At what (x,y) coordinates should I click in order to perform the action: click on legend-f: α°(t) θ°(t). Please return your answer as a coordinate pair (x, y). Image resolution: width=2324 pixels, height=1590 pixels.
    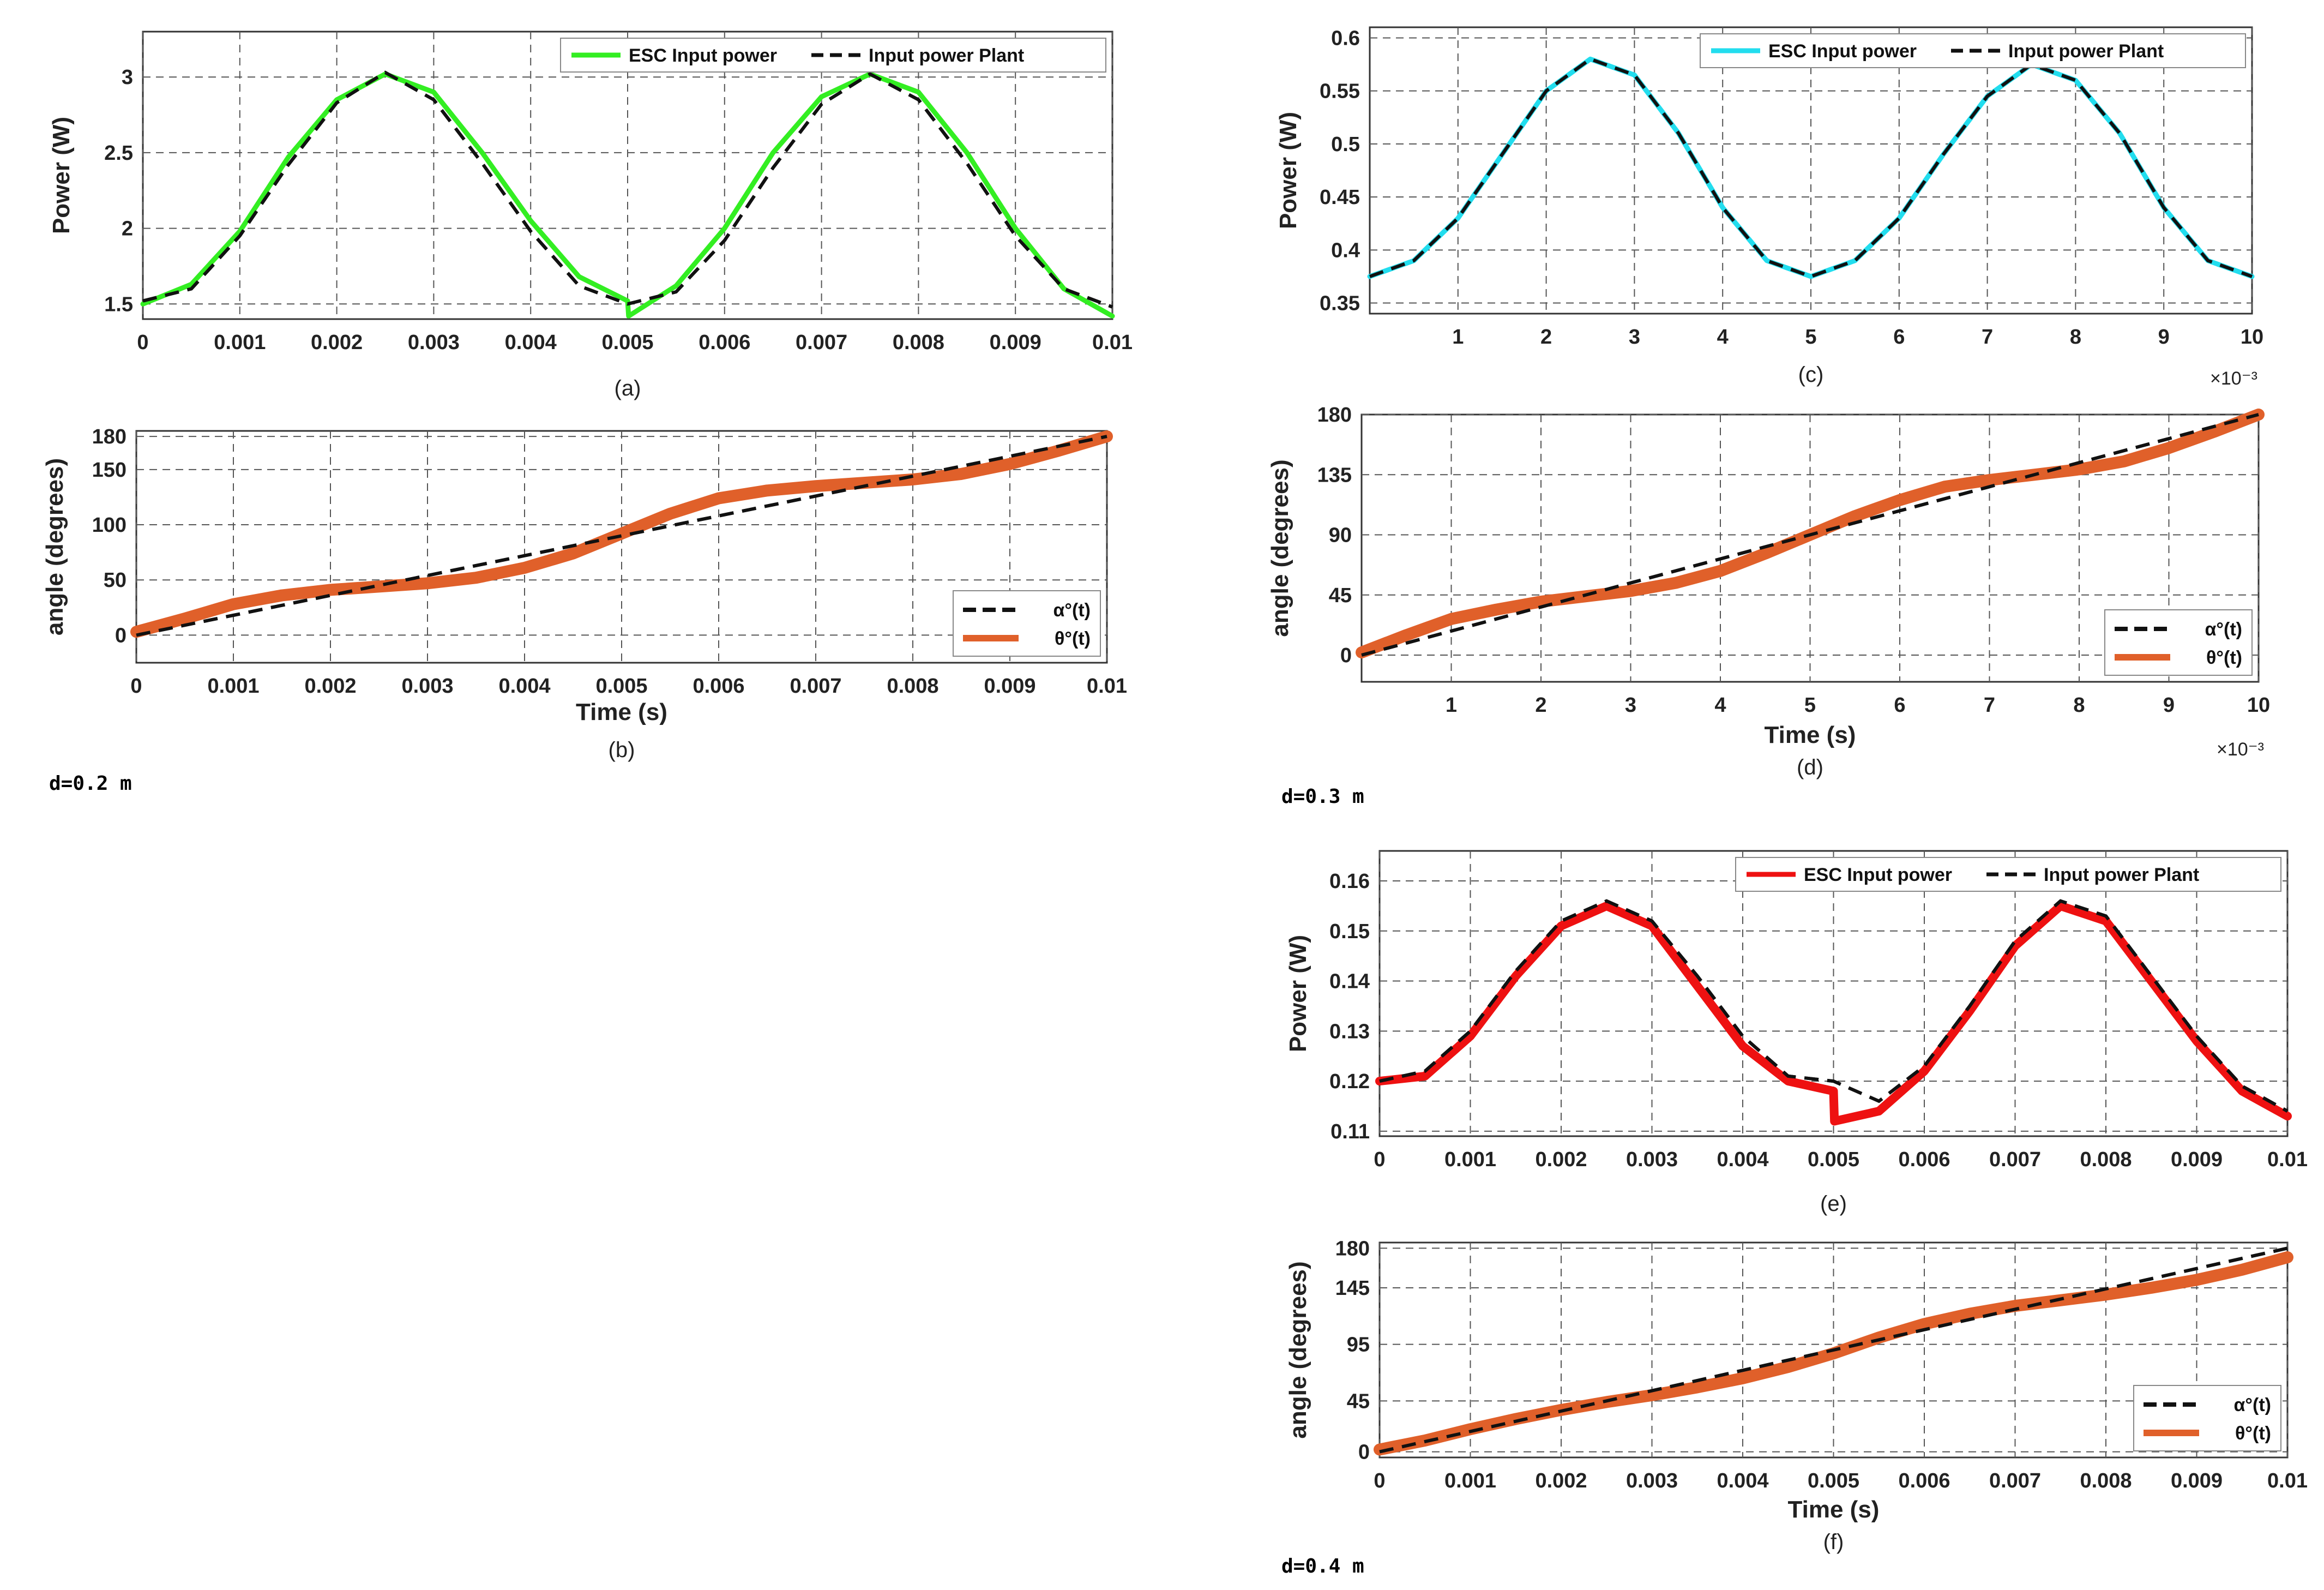
    Looking at the image, I should click on (2207, 1418).